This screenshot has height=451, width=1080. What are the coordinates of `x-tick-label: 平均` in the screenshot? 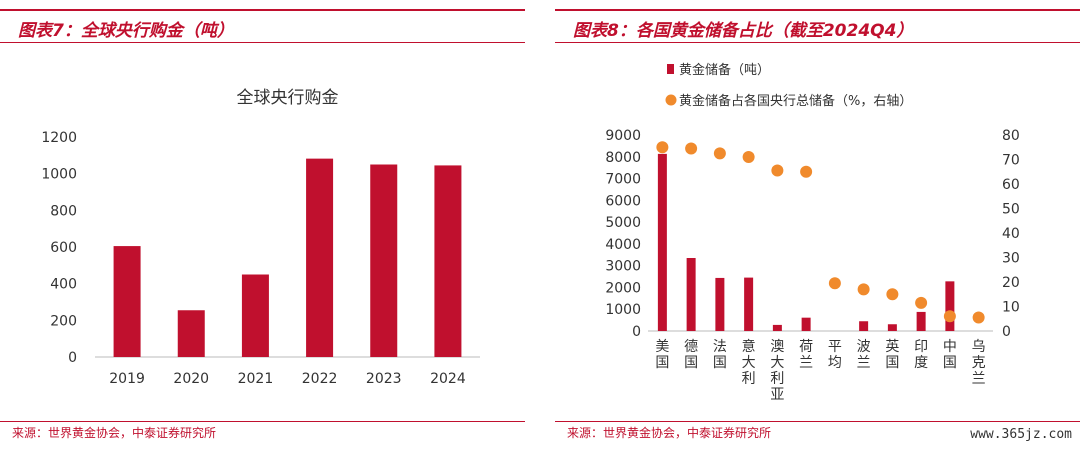 It's located at (835, 355).